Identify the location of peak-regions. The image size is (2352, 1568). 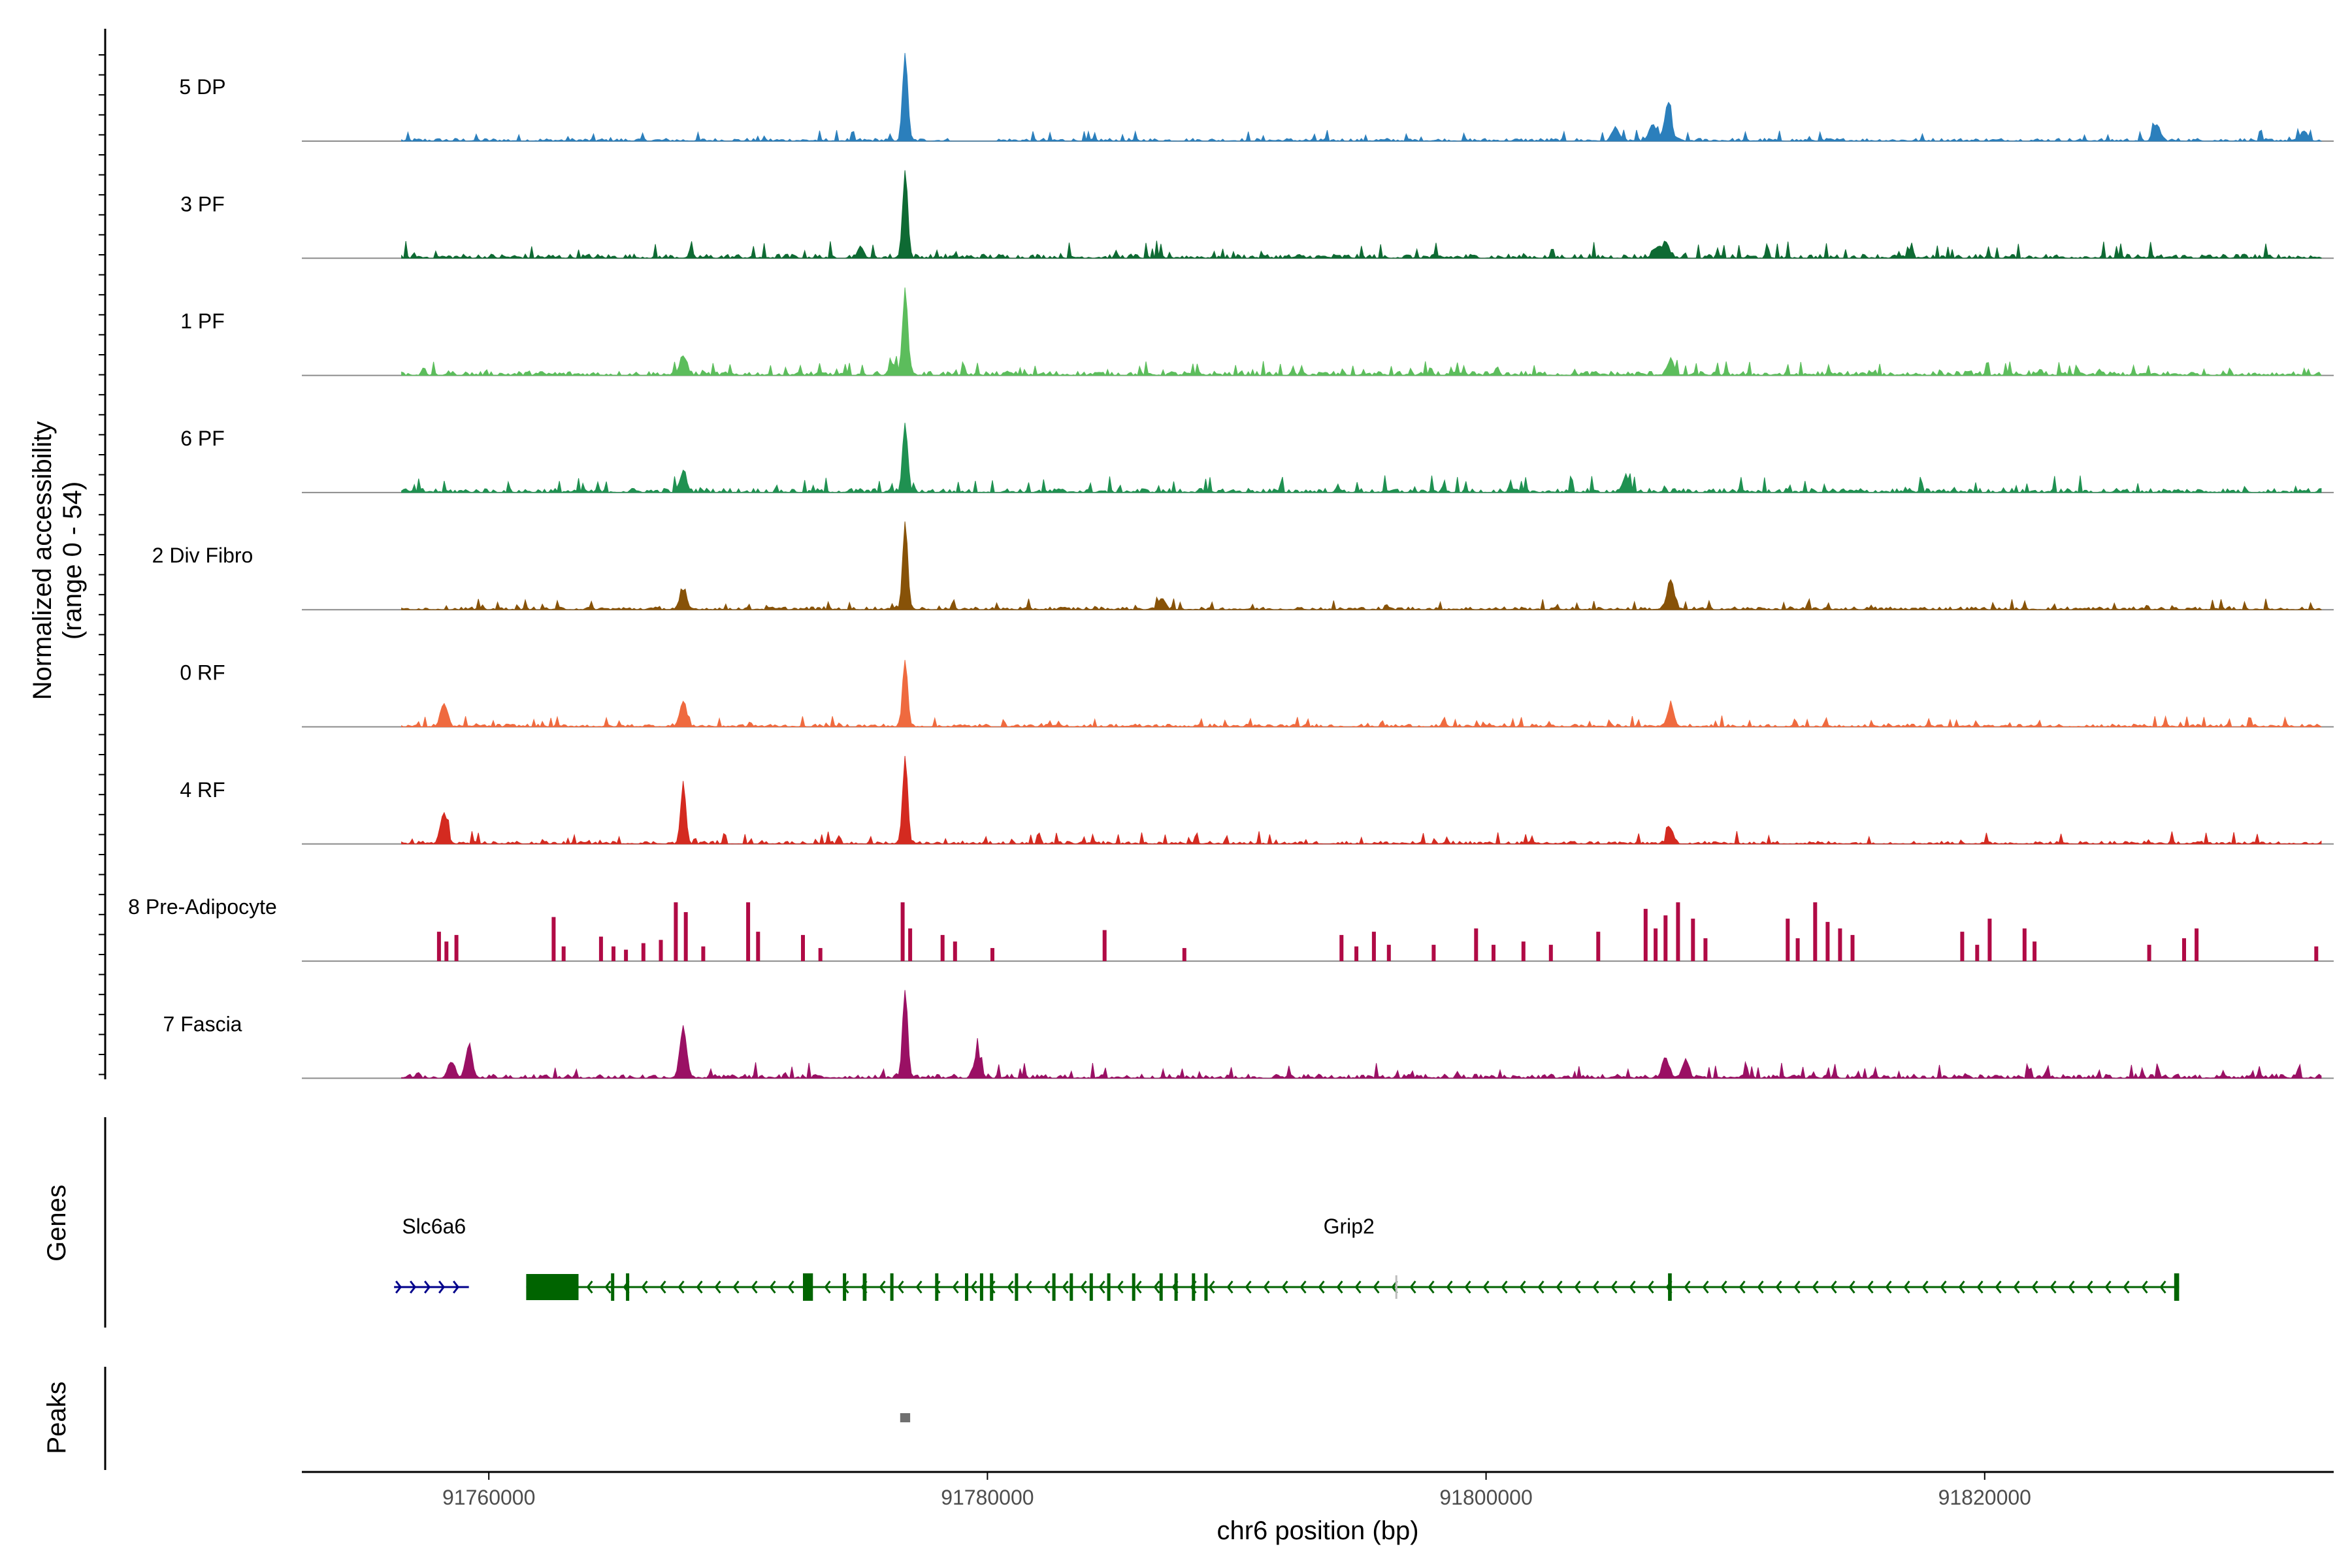
(905, 1417).